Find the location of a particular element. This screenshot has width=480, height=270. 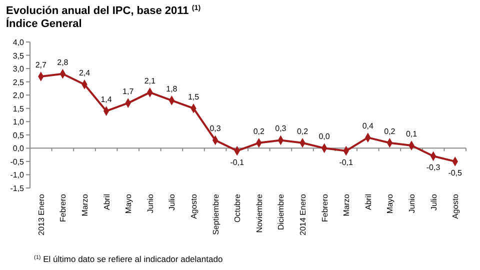

y-tick-label: 0,0 is located at coordinates (18, 149).